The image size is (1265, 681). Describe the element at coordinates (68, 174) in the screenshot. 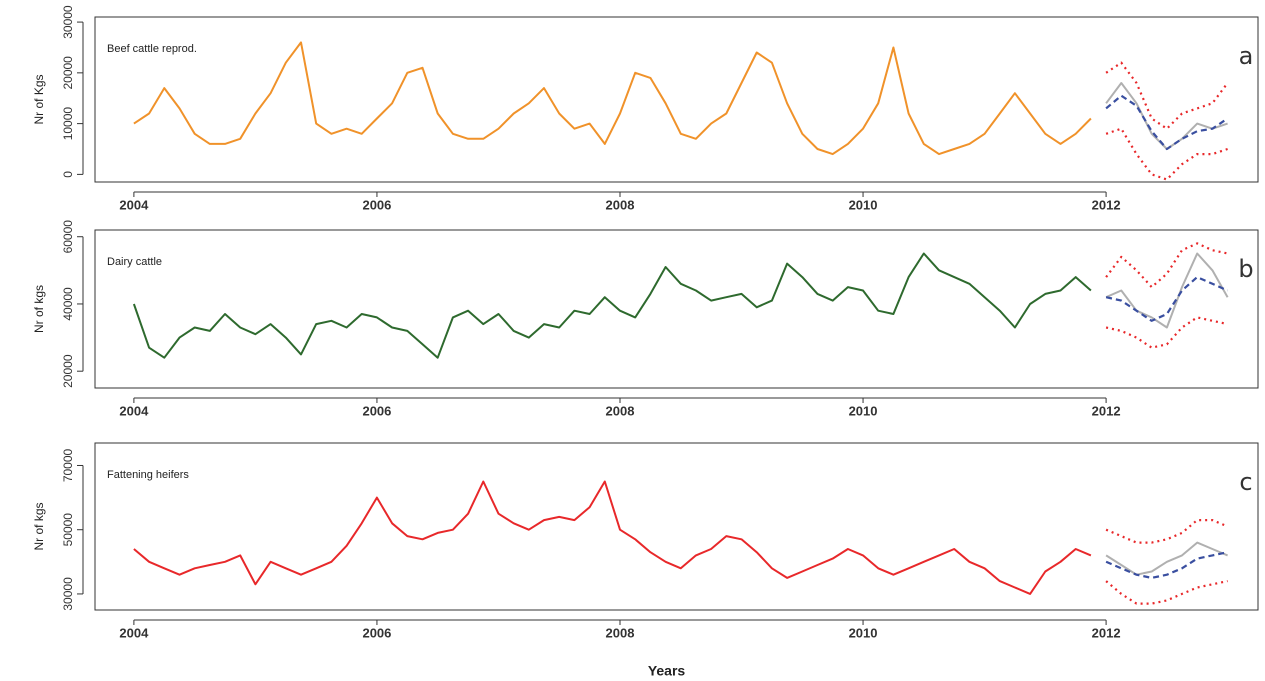

I see `y-tick-label: 0` at that location.